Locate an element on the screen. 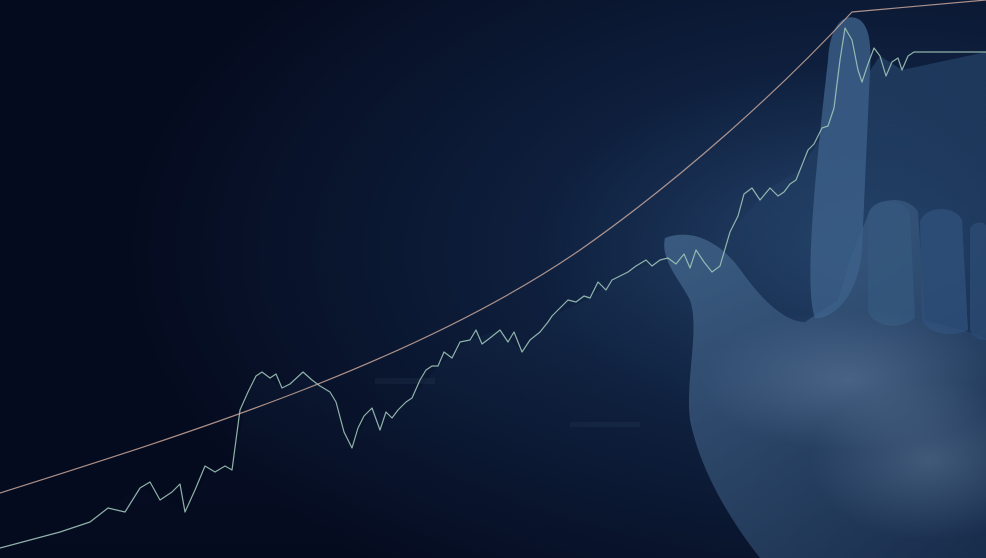  ring-finger is located at coordinates (944, 271).